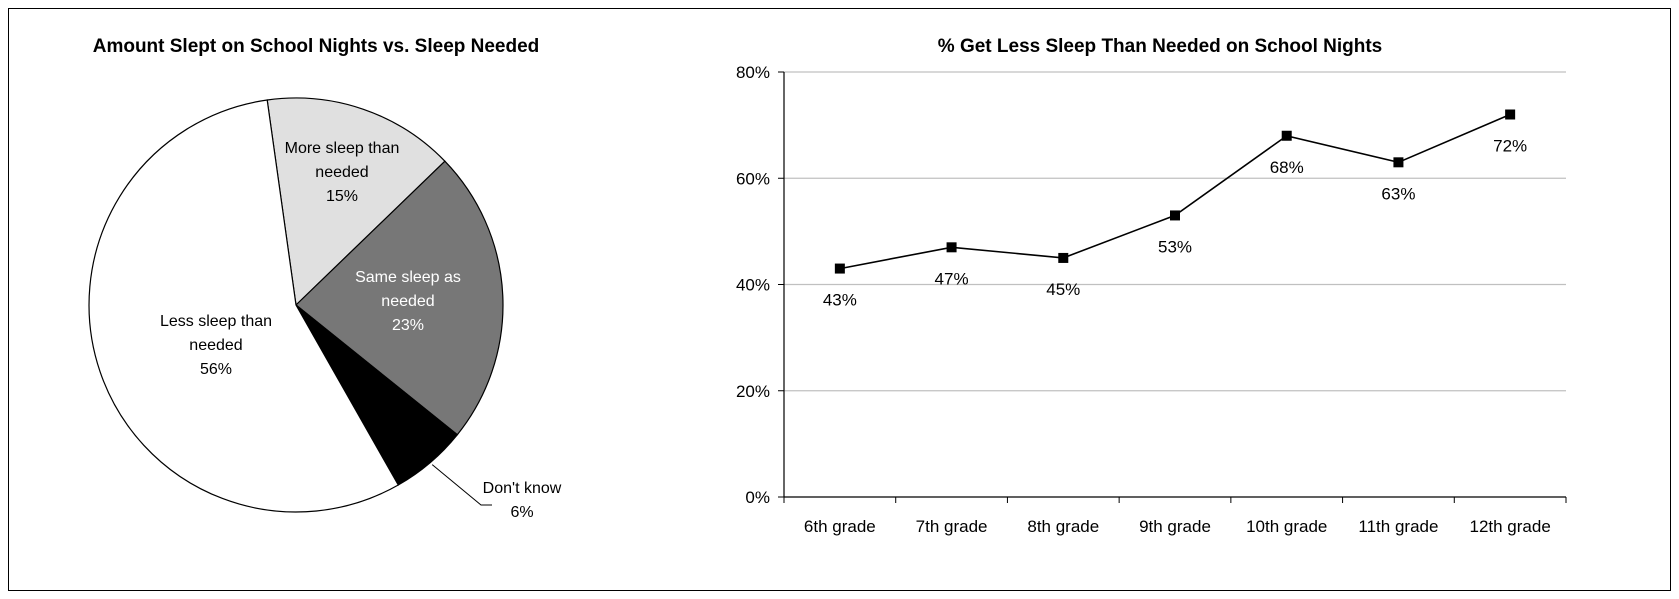 This screenshot has height=599, width=1679. What do you see at coordinates (1398, 526) in the screenshot?
I see `x-tick-label: 11th grade` at bounding box center [1398, 526].